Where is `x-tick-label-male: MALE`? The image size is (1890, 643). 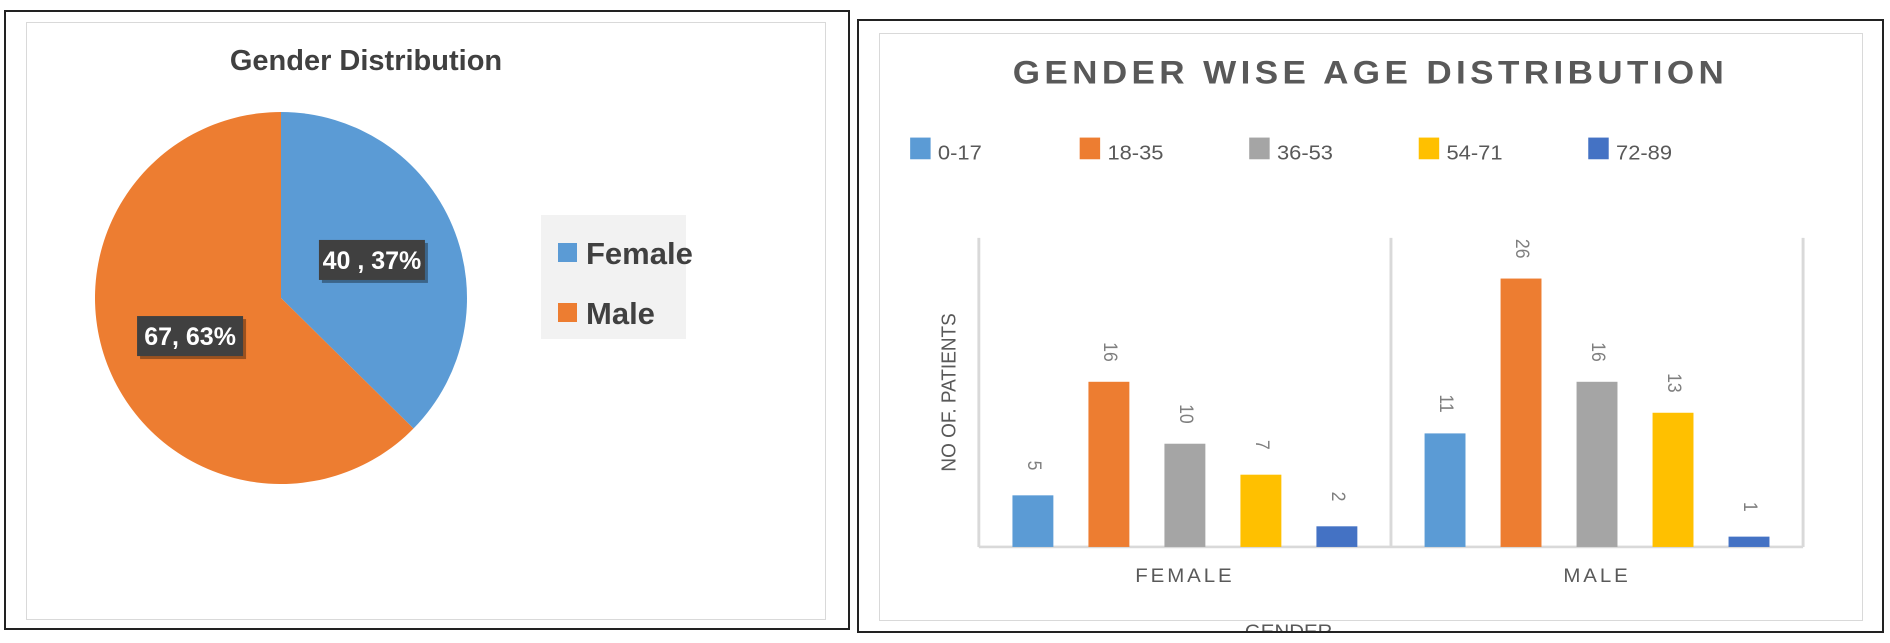
x-tick-label-male: MALE is located at coordinates (1596, 576).